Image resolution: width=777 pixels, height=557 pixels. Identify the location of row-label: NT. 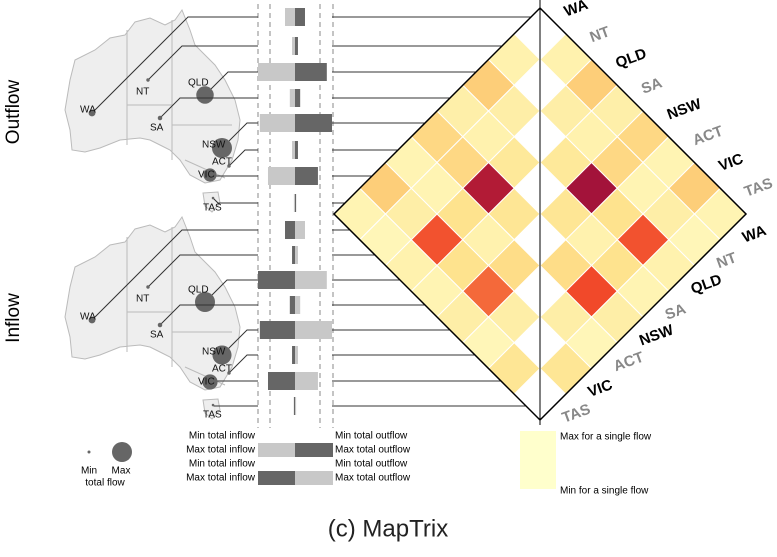
(600, 34).